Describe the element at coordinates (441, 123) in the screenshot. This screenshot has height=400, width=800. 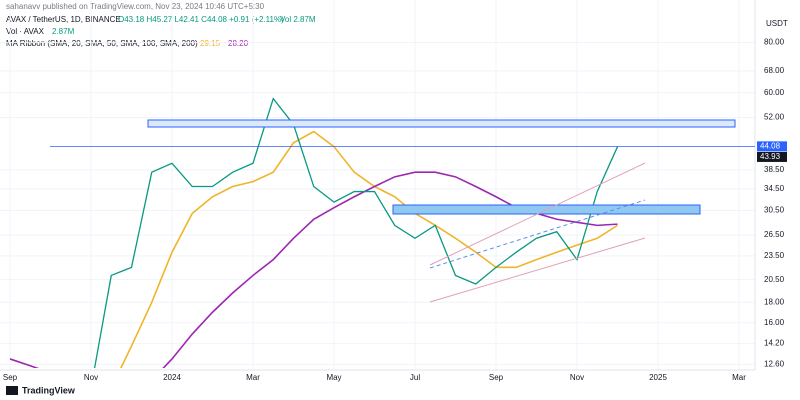
I see `resistance-zone` at that location.